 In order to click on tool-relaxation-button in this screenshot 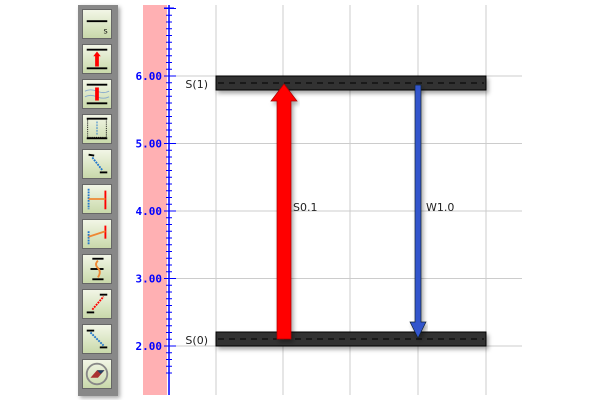, I will do `click(97, 164)`.